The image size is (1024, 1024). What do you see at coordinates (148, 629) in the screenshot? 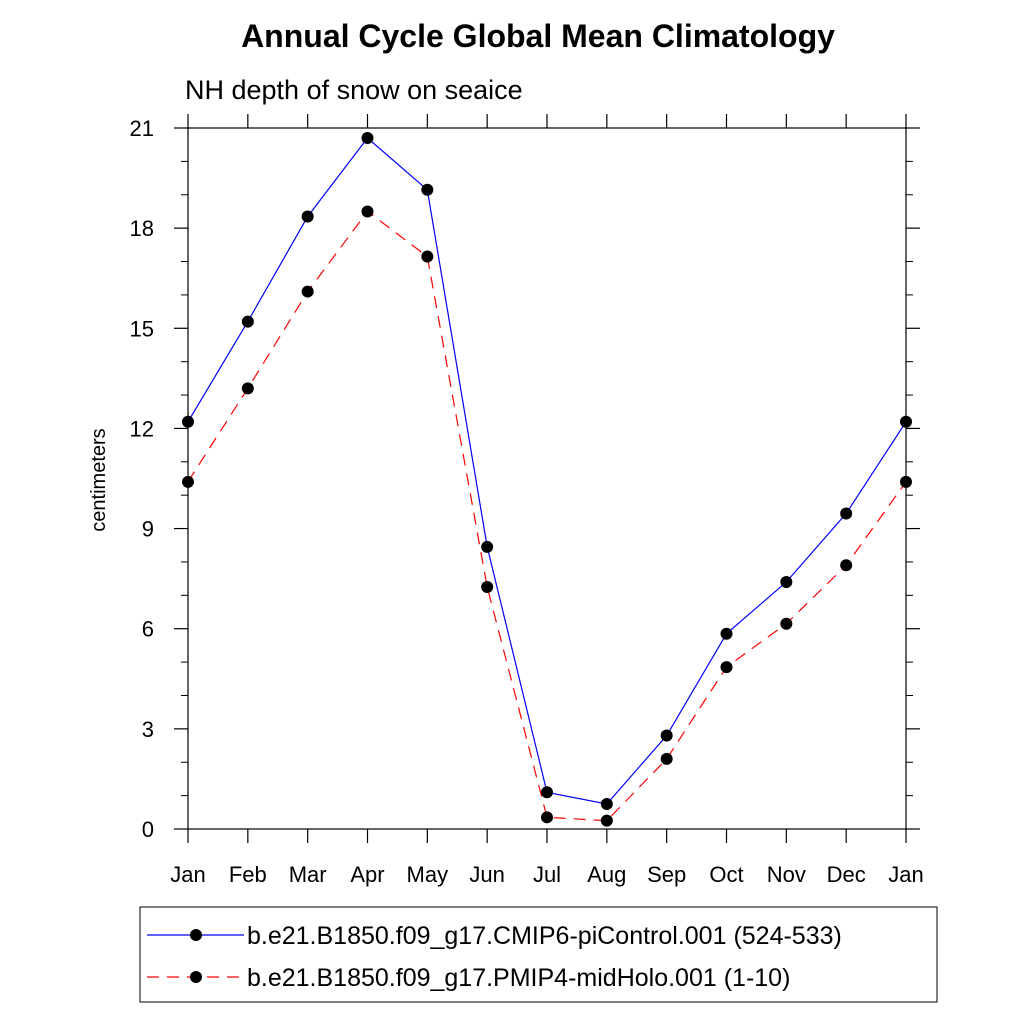
I see `y-tick-label: 6` at bounding box center [148, 629].